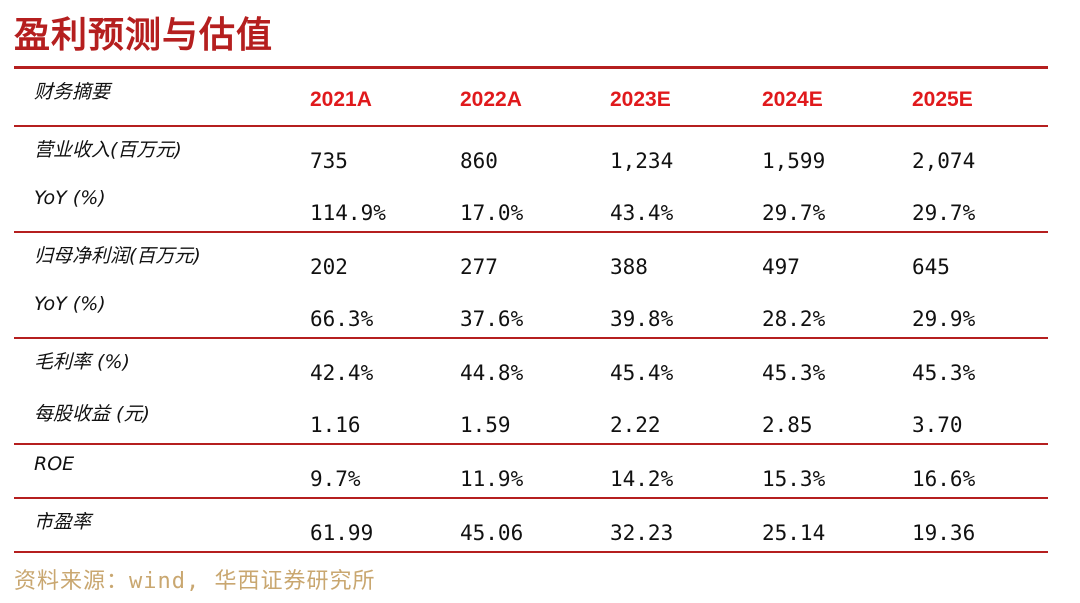 This screenshot has height=603, width=1080. I want to click on header-label: 财务摘要, so click(72, 92).